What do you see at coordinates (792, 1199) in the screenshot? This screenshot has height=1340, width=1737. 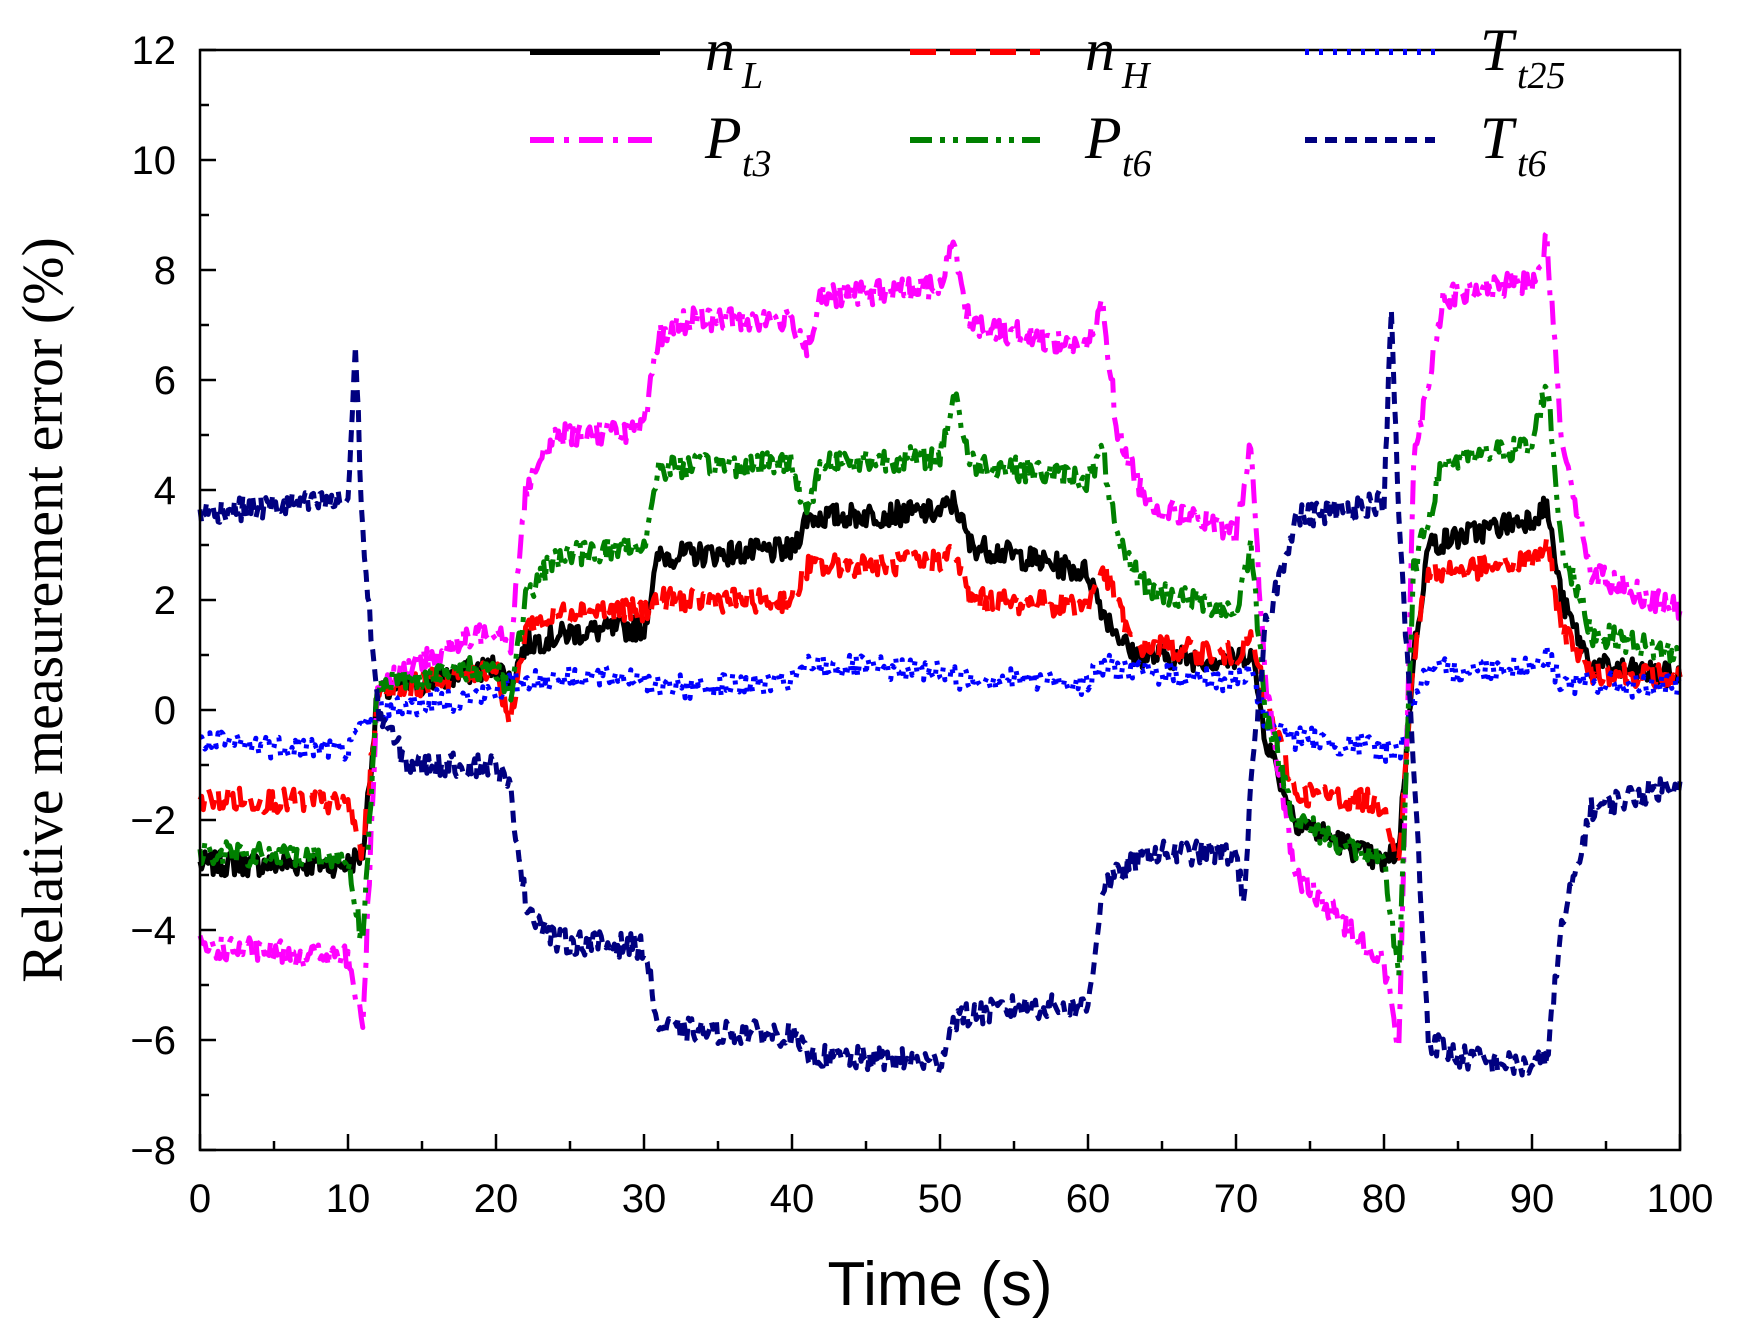 I see `x-tick-label: 40` at bounding box center [792, 1199].